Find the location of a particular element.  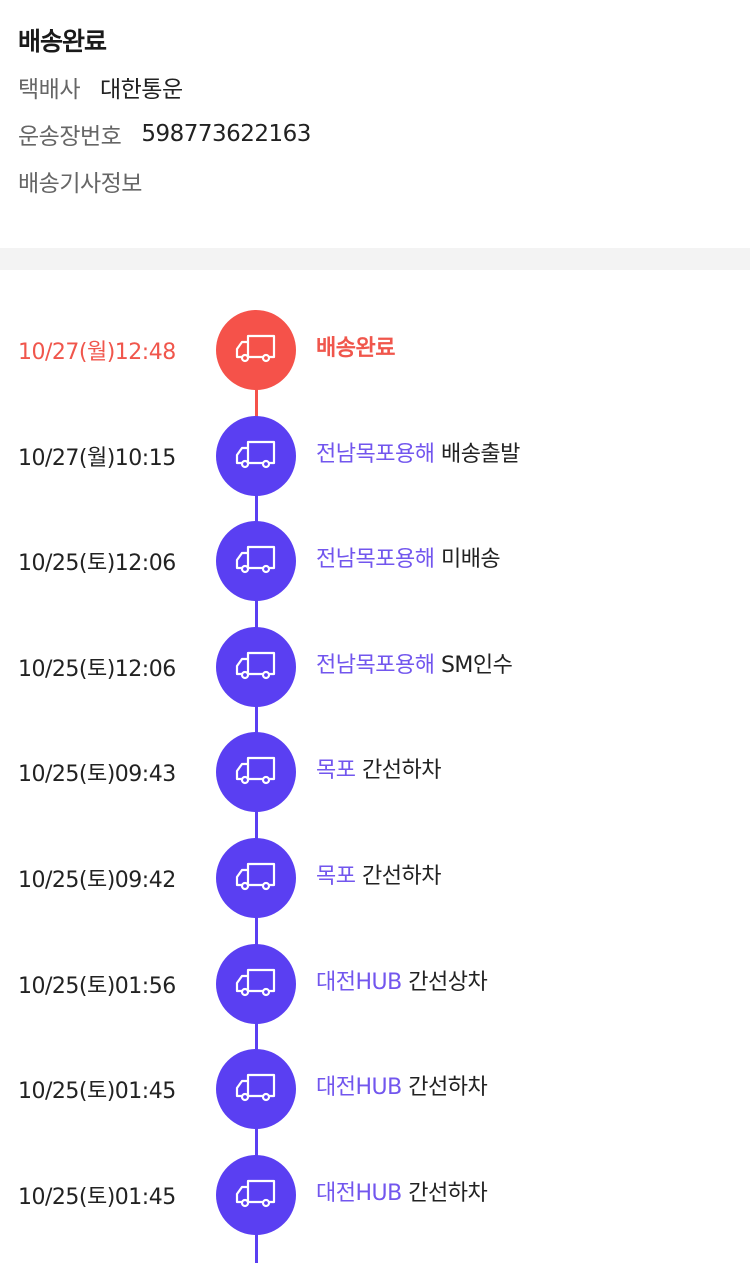

timeline-item: 10/27(월)10:15 전남목포용해 배송출발 is located at coordinates (375, 469).